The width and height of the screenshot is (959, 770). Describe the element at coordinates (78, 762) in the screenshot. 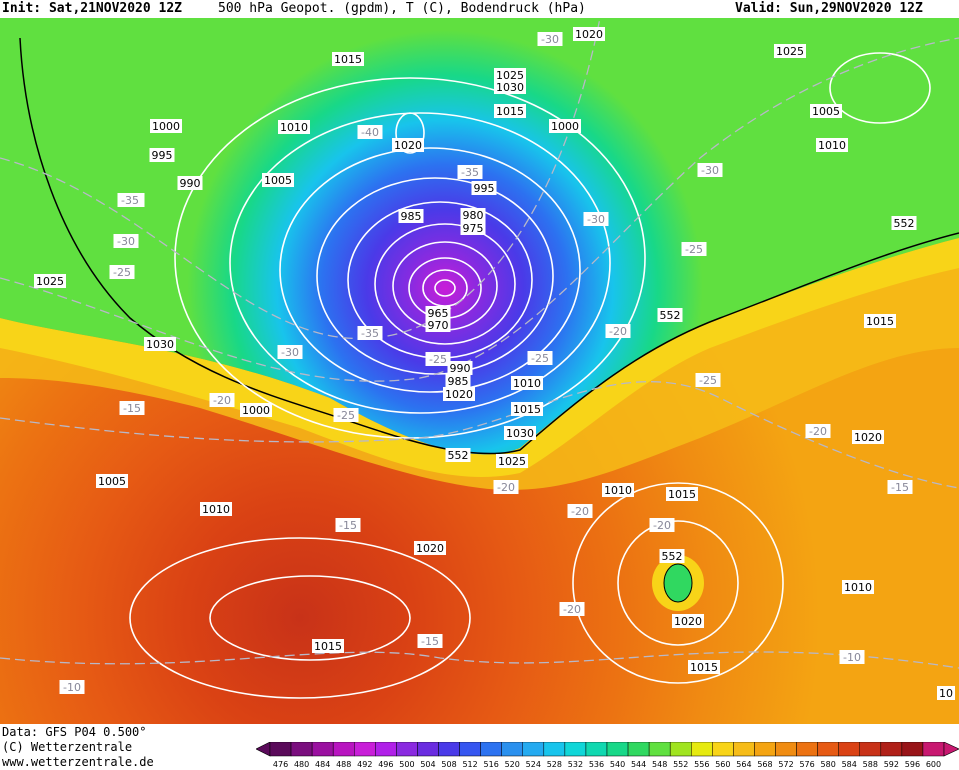

I see `website-label: www.wetterzentrale.de` at that location.